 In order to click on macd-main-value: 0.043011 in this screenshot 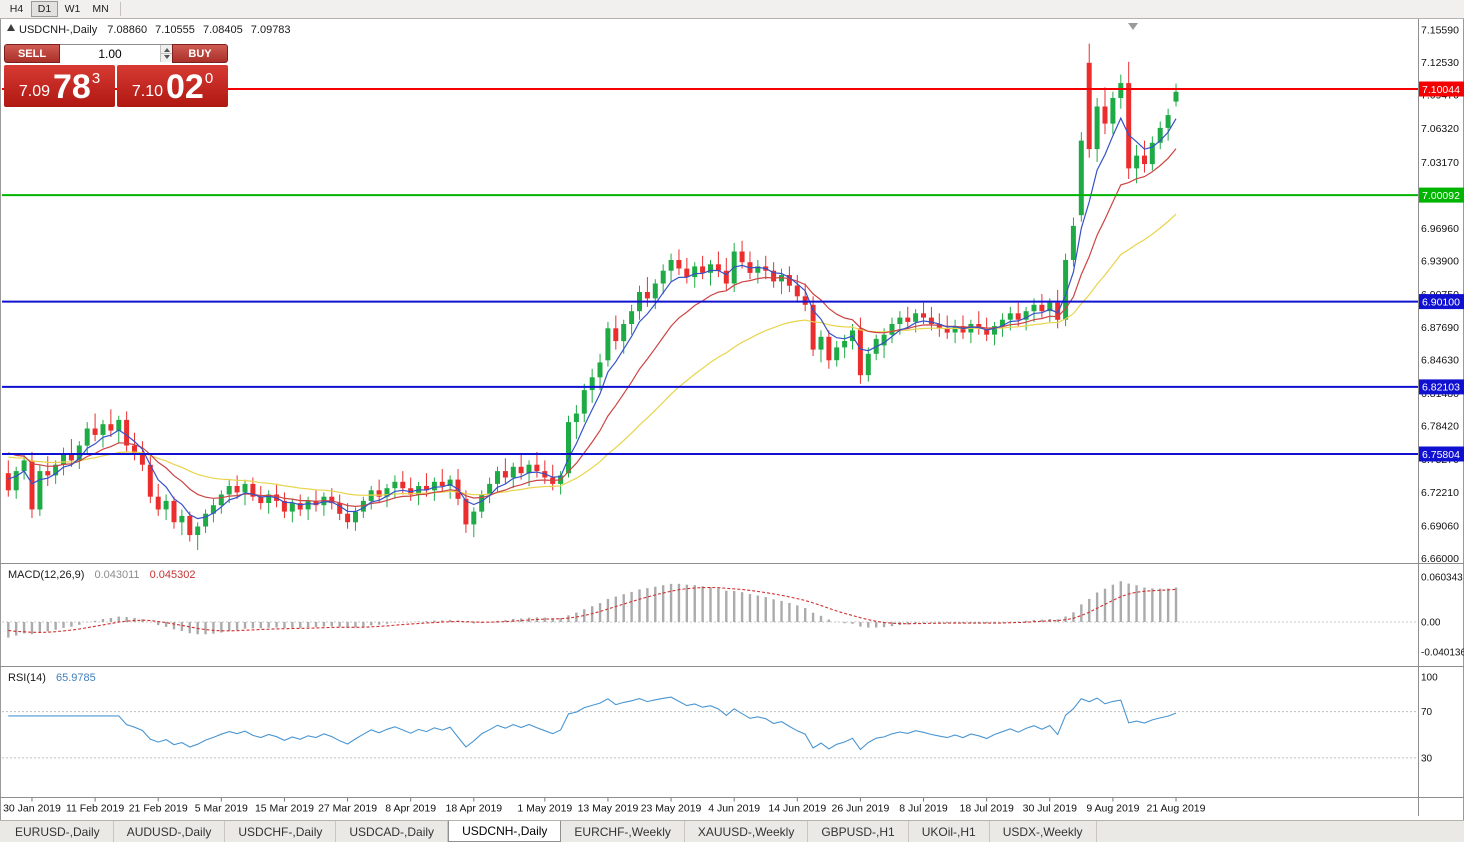, I will do `click(116, 575)`.